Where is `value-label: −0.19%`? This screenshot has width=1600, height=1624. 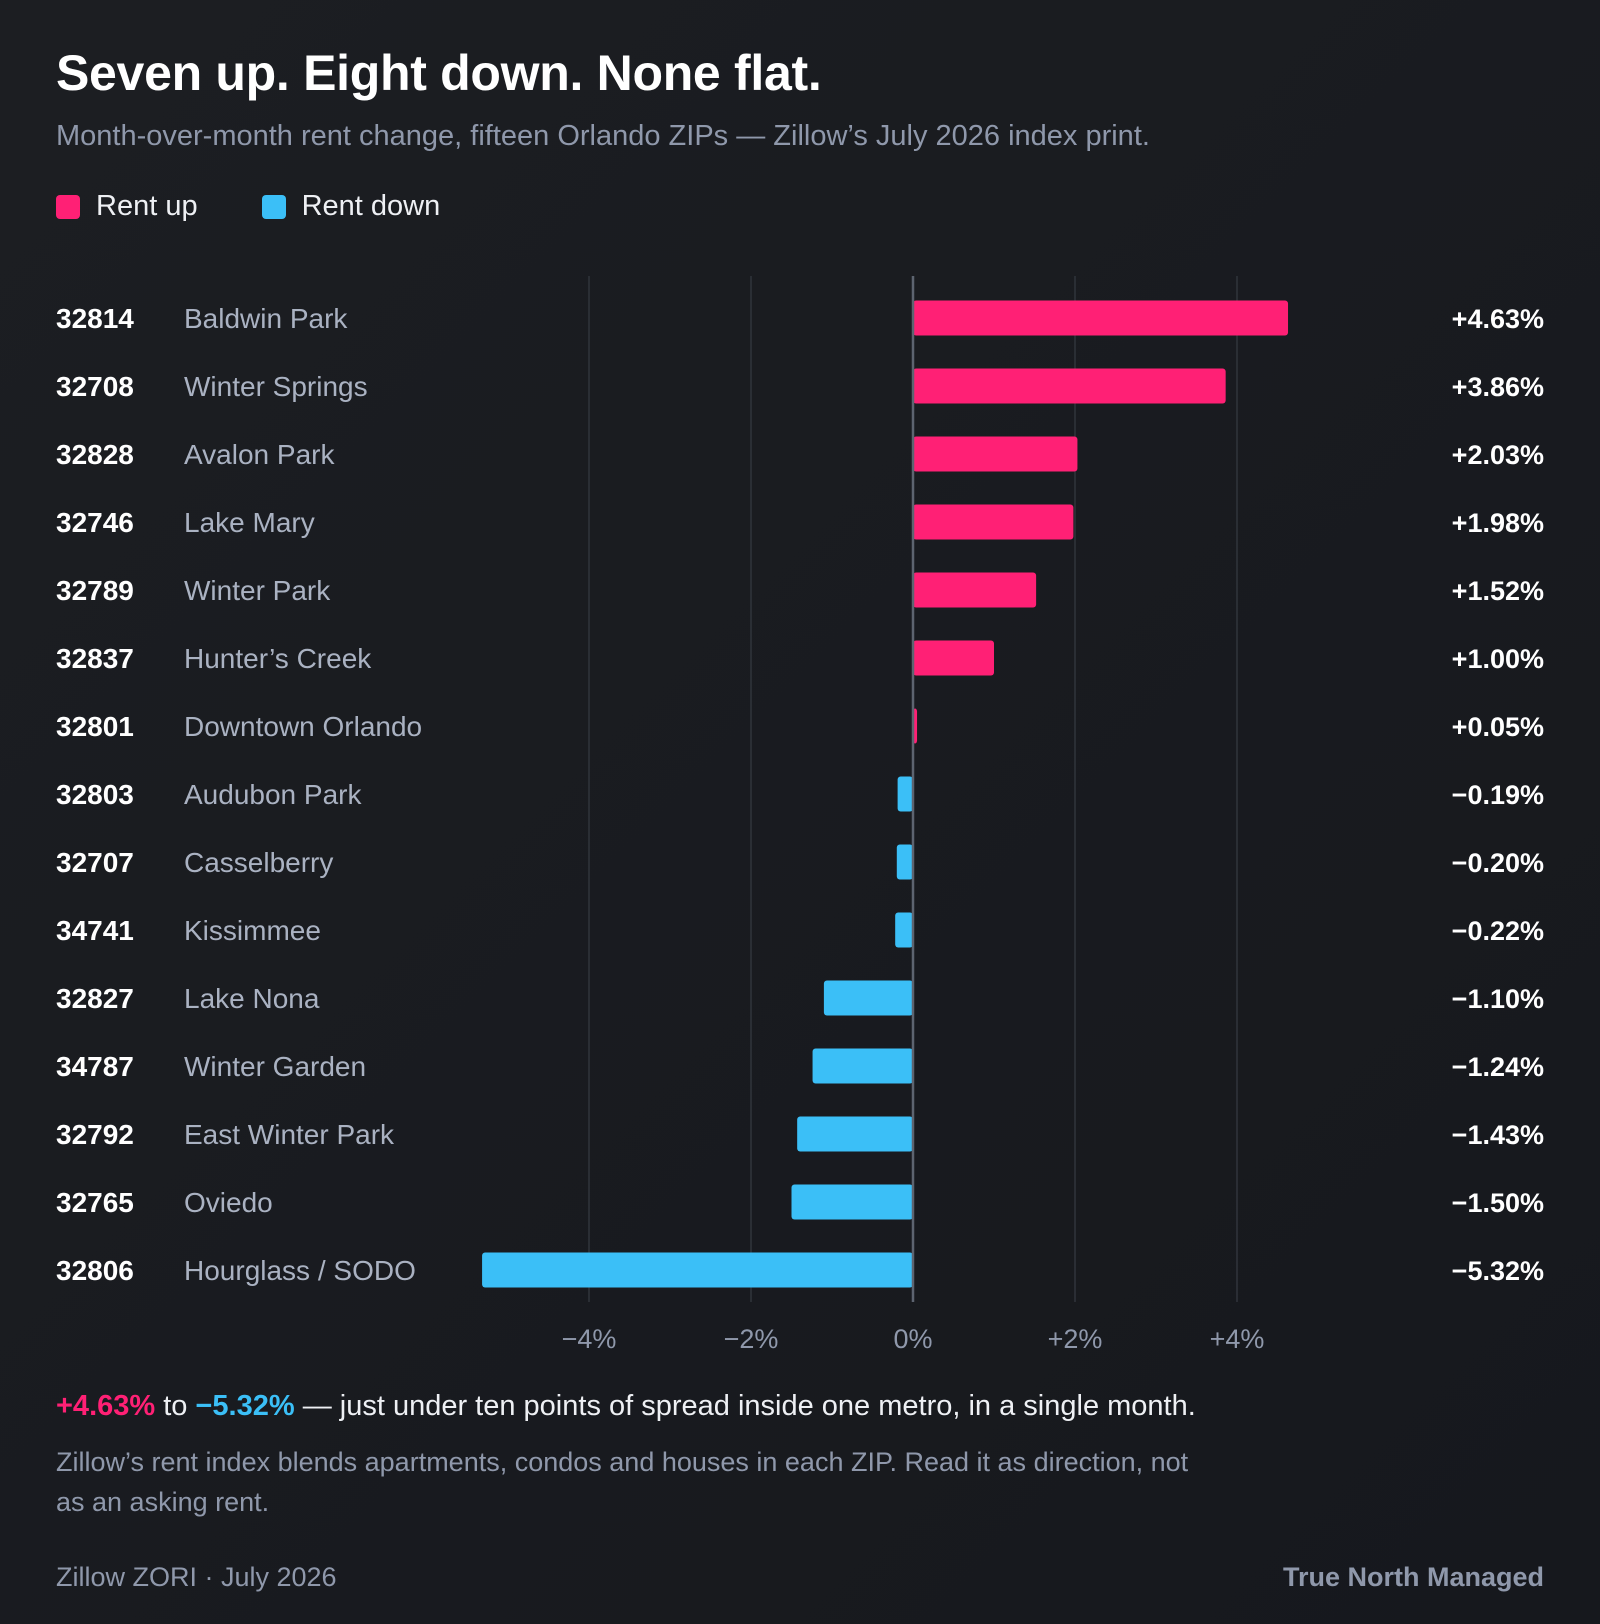 value-label: −0.19% is located at coordinates (1498, 795).